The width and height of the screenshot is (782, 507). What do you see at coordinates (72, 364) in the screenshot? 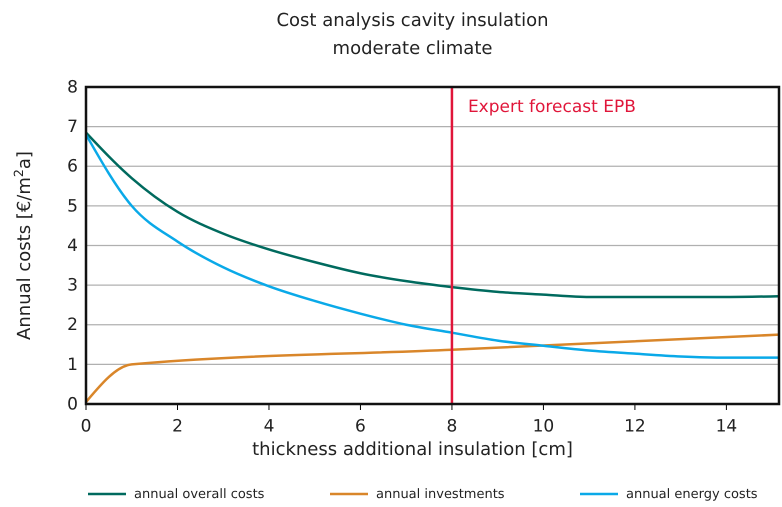
I see `y-tick-label: 1` at bounding box center [72, 364].